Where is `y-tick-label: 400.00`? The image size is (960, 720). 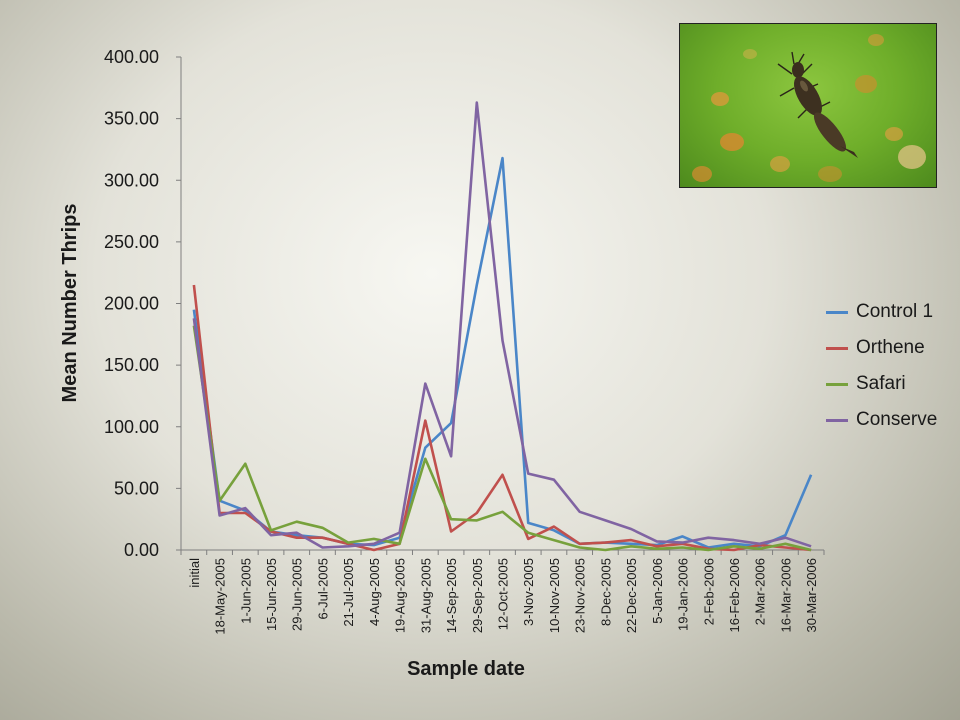 y-tick-label: 400.00 is located at coordinates (131, 57).